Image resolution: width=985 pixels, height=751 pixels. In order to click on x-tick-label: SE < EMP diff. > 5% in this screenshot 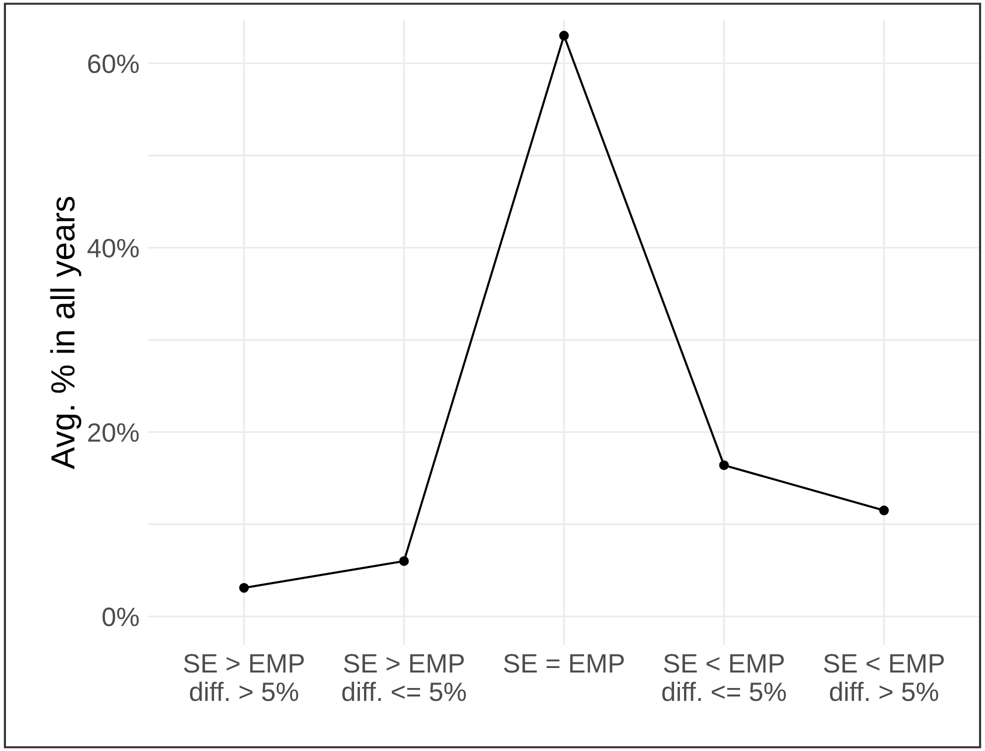, I will do `click(884, 678)`.